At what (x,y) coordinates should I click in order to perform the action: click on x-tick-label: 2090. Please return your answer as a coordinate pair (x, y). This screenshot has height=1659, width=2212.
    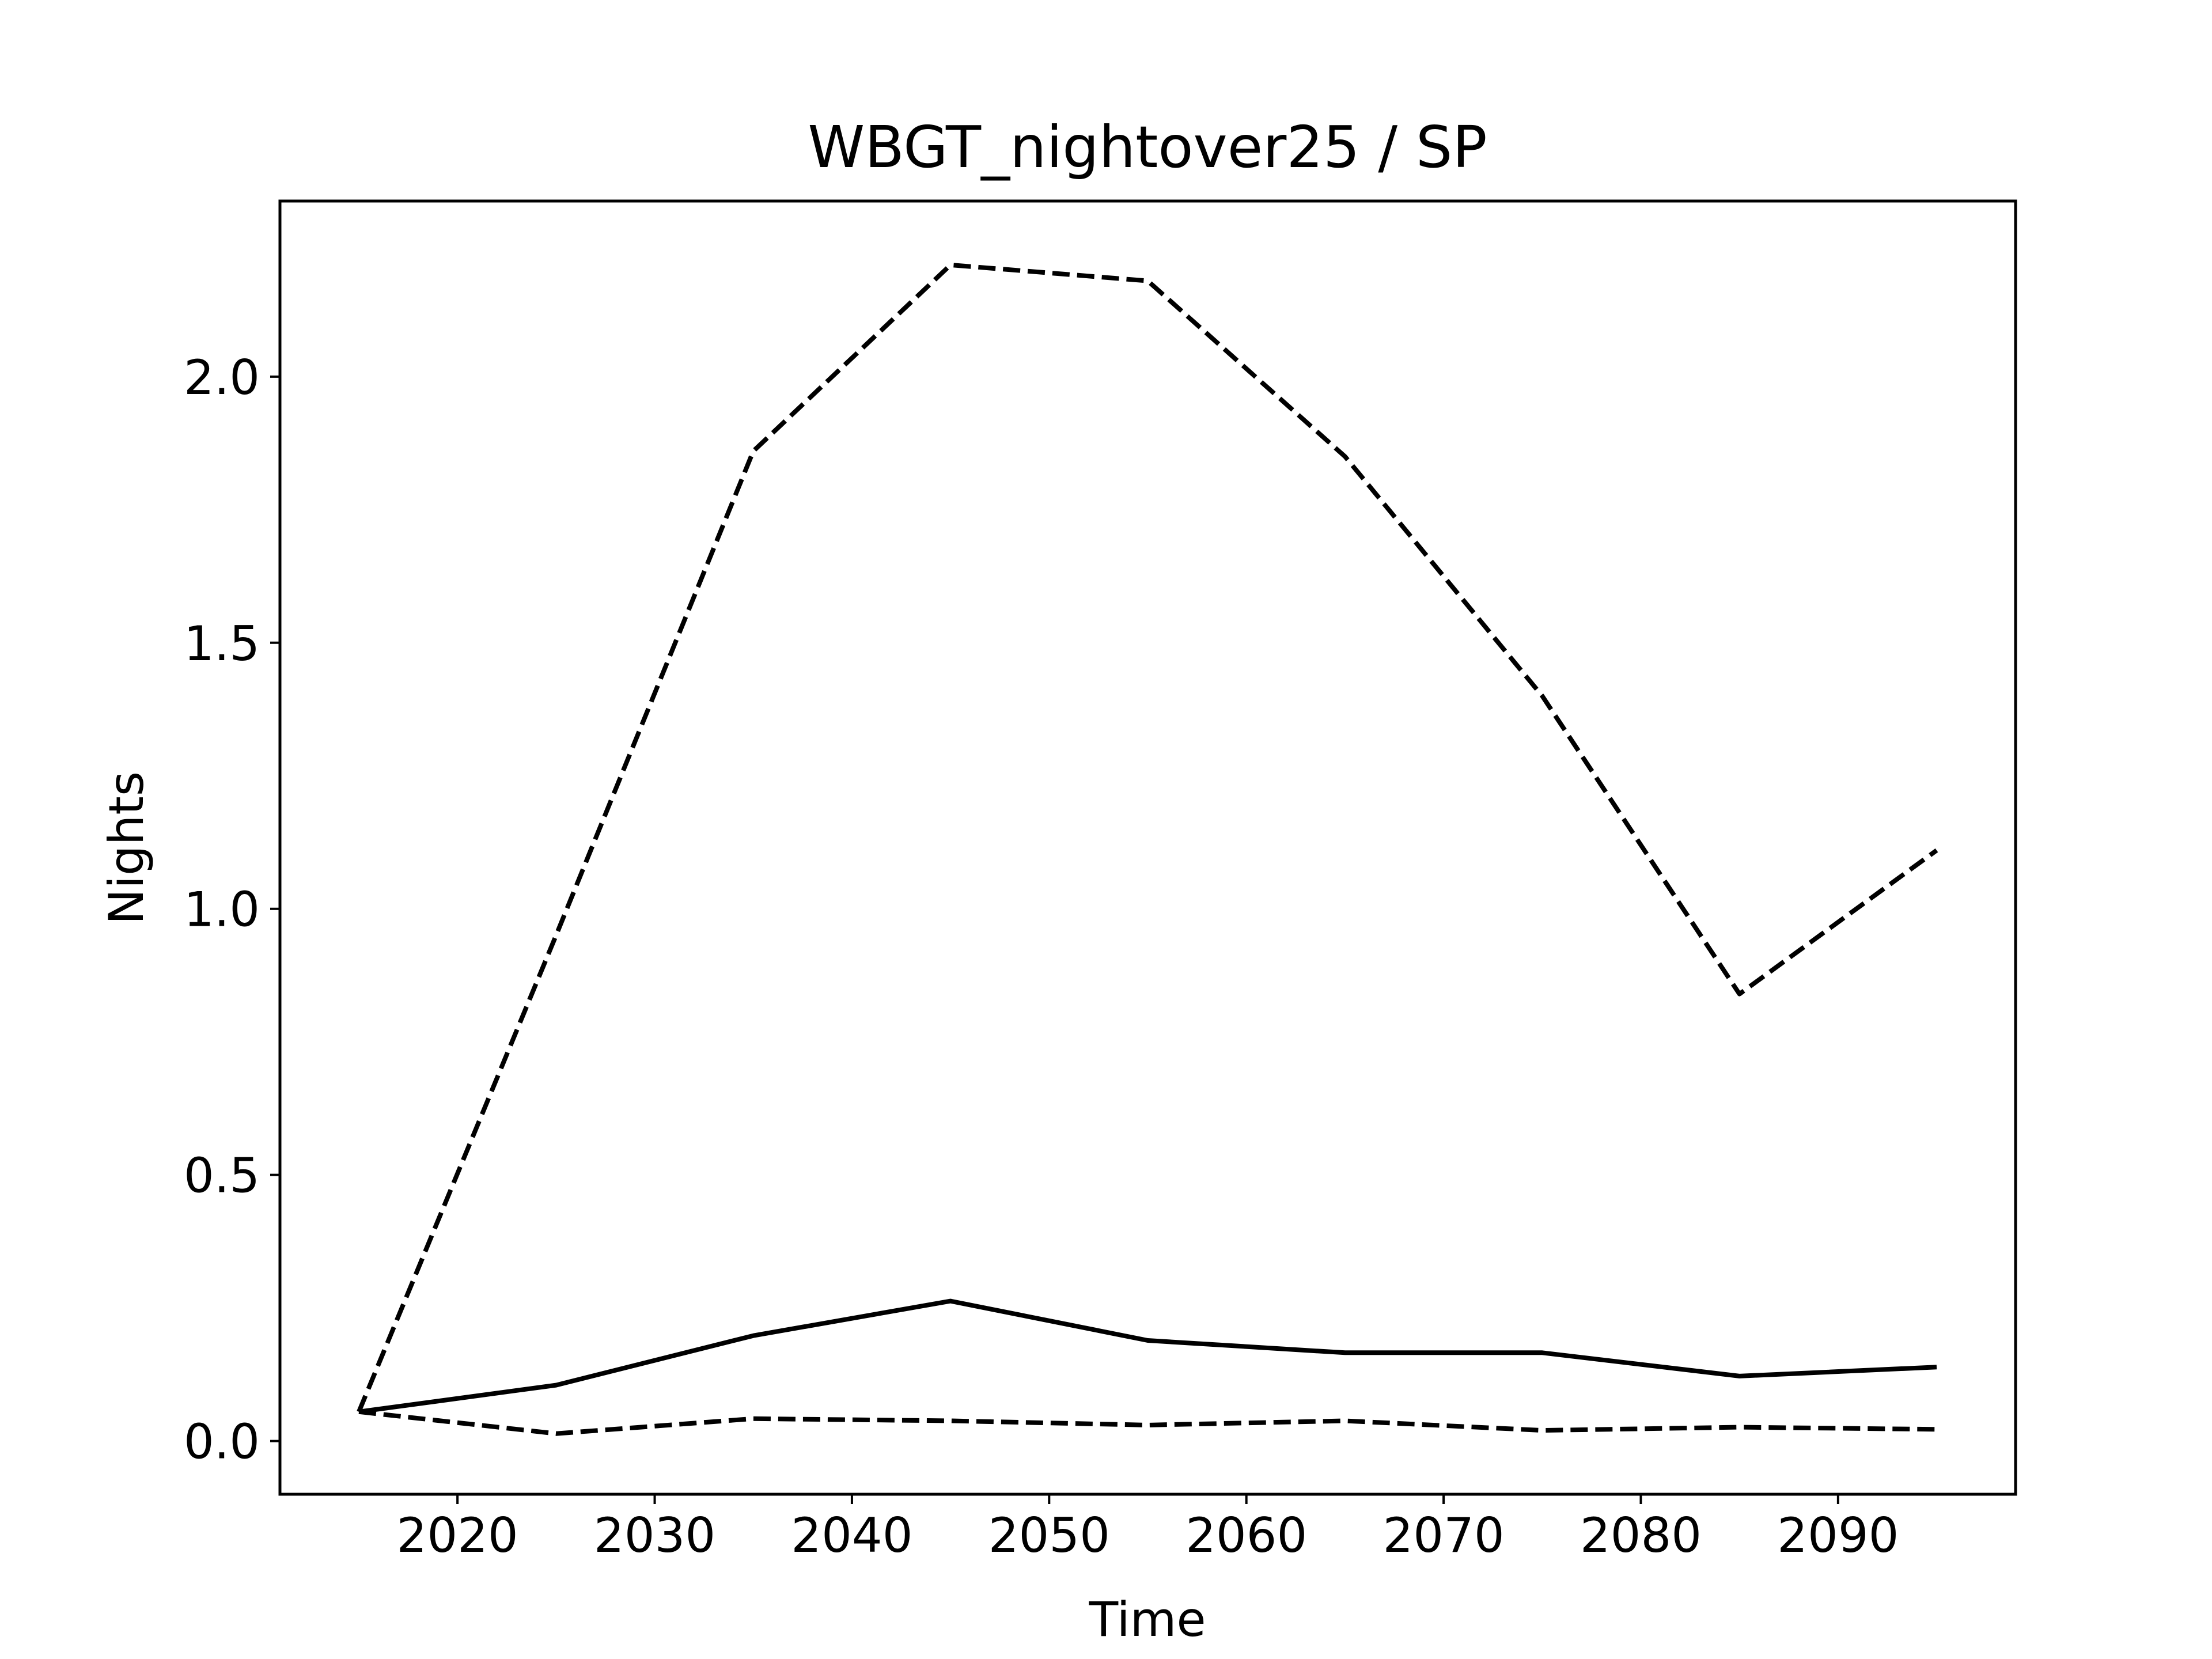
    Looking at the image, I should click on (1838, 1535).